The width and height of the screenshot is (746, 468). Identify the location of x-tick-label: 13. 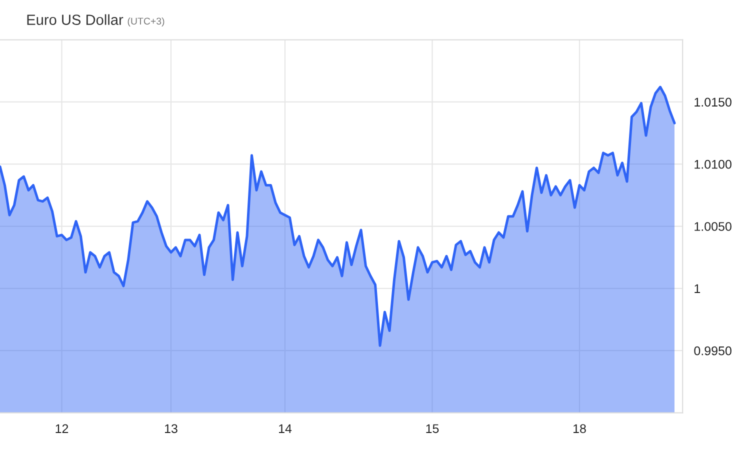
(171, 429).